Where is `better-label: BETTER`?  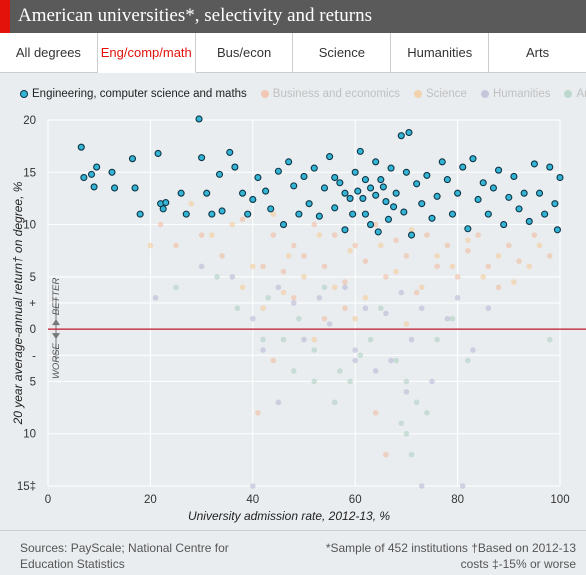
better-label: BETTER is located at coordinates (56, 297).